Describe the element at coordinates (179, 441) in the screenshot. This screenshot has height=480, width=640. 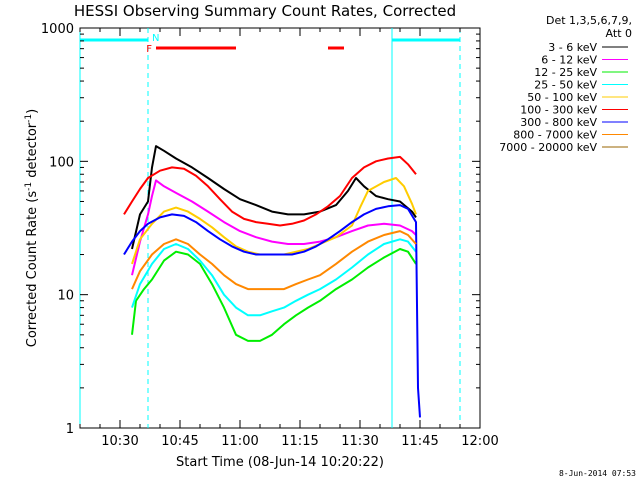
I see `x-tick-label: 10:45` at that location.